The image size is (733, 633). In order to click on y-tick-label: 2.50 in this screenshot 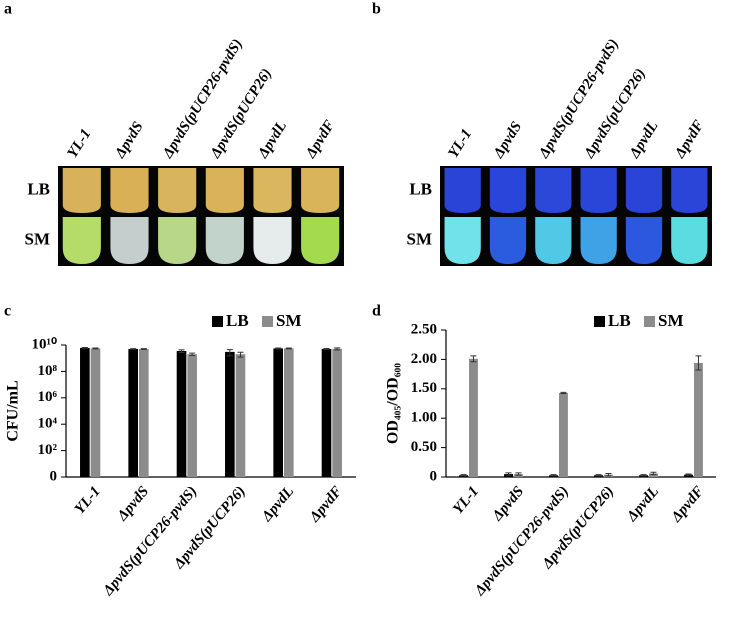, I will do `click(424, 329)`.